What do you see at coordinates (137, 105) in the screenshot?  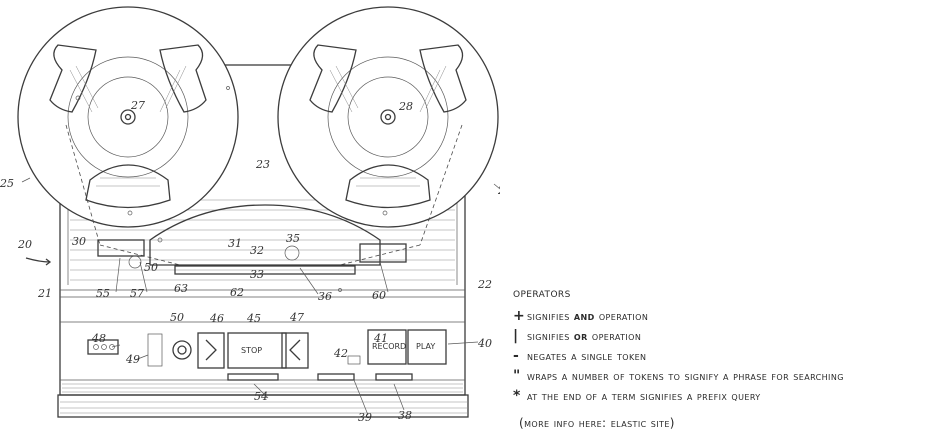 I see `label-27: 27` at bounding box center [137, 105].